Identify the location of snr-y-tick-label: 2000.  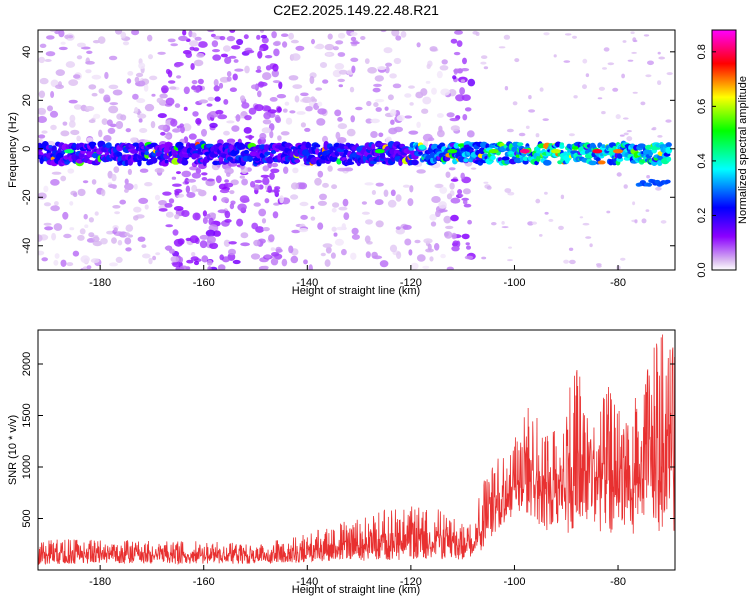
(27, 364).